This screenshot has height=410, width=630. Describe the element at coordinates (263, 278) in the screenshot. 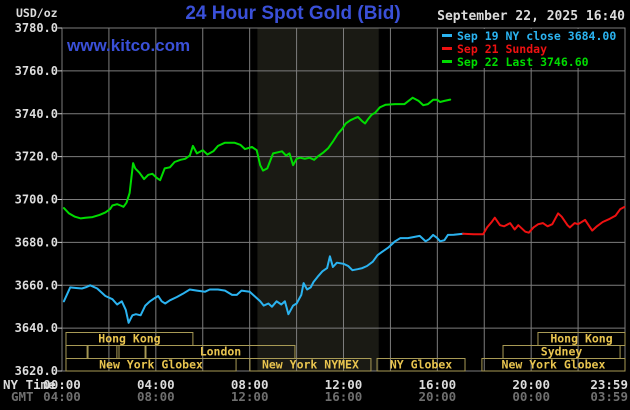

I see `series-line-sep19` at that location.